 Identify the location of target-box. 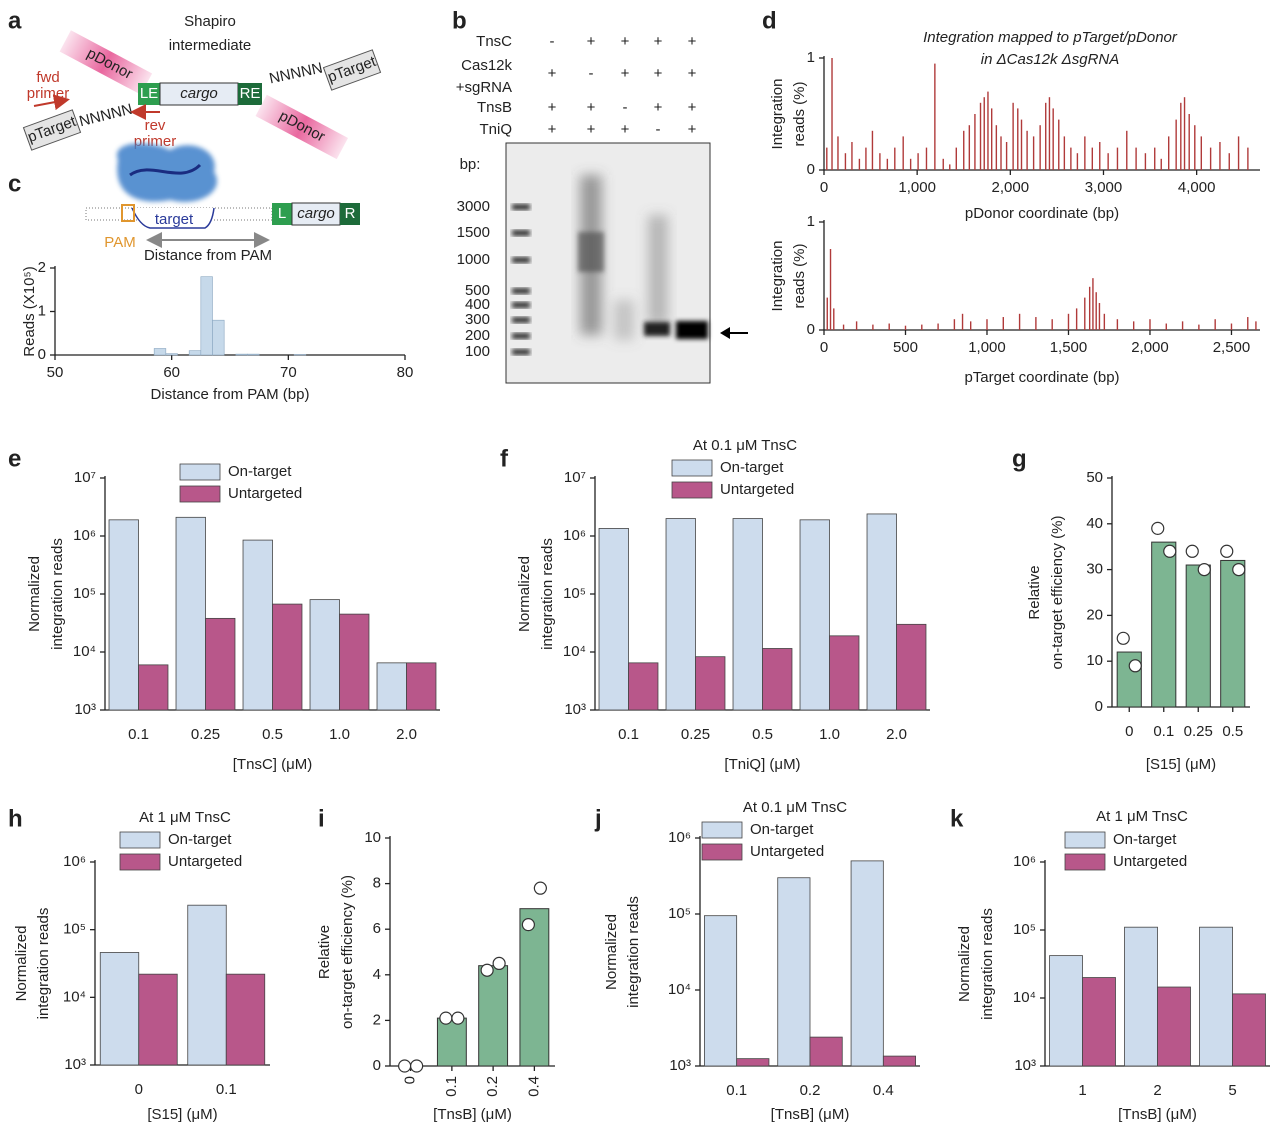
(52, 130).